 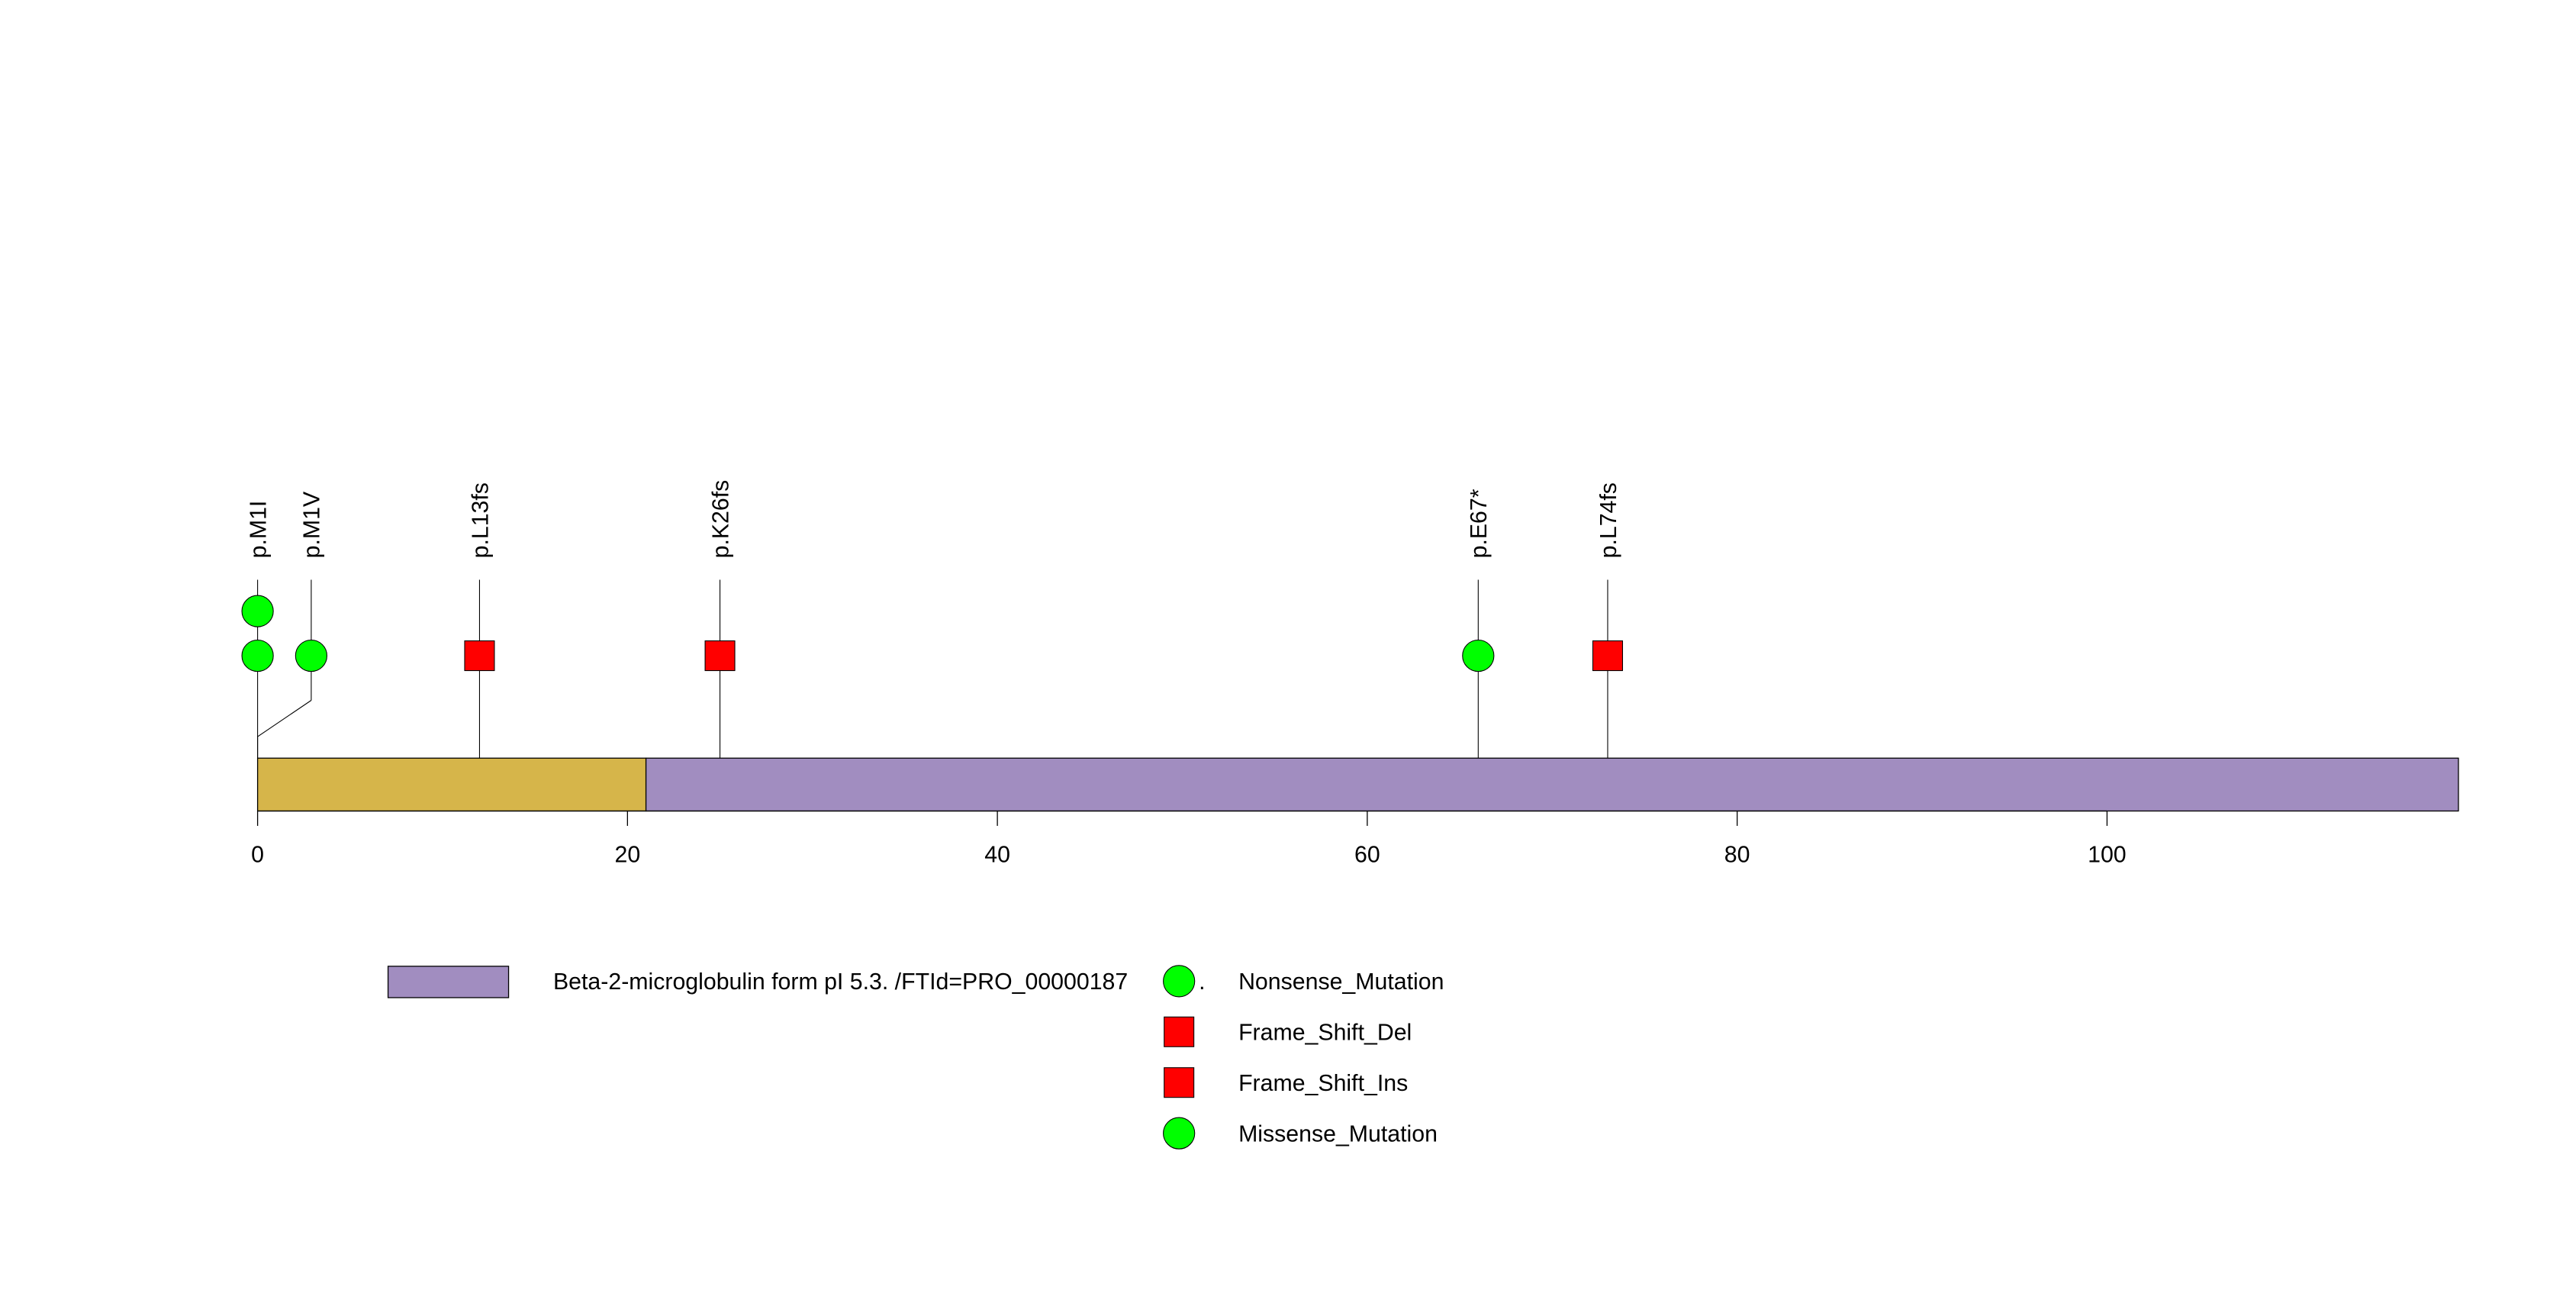 I want to click on mutation-label: p.E67*, so click(x=1479, y=523).